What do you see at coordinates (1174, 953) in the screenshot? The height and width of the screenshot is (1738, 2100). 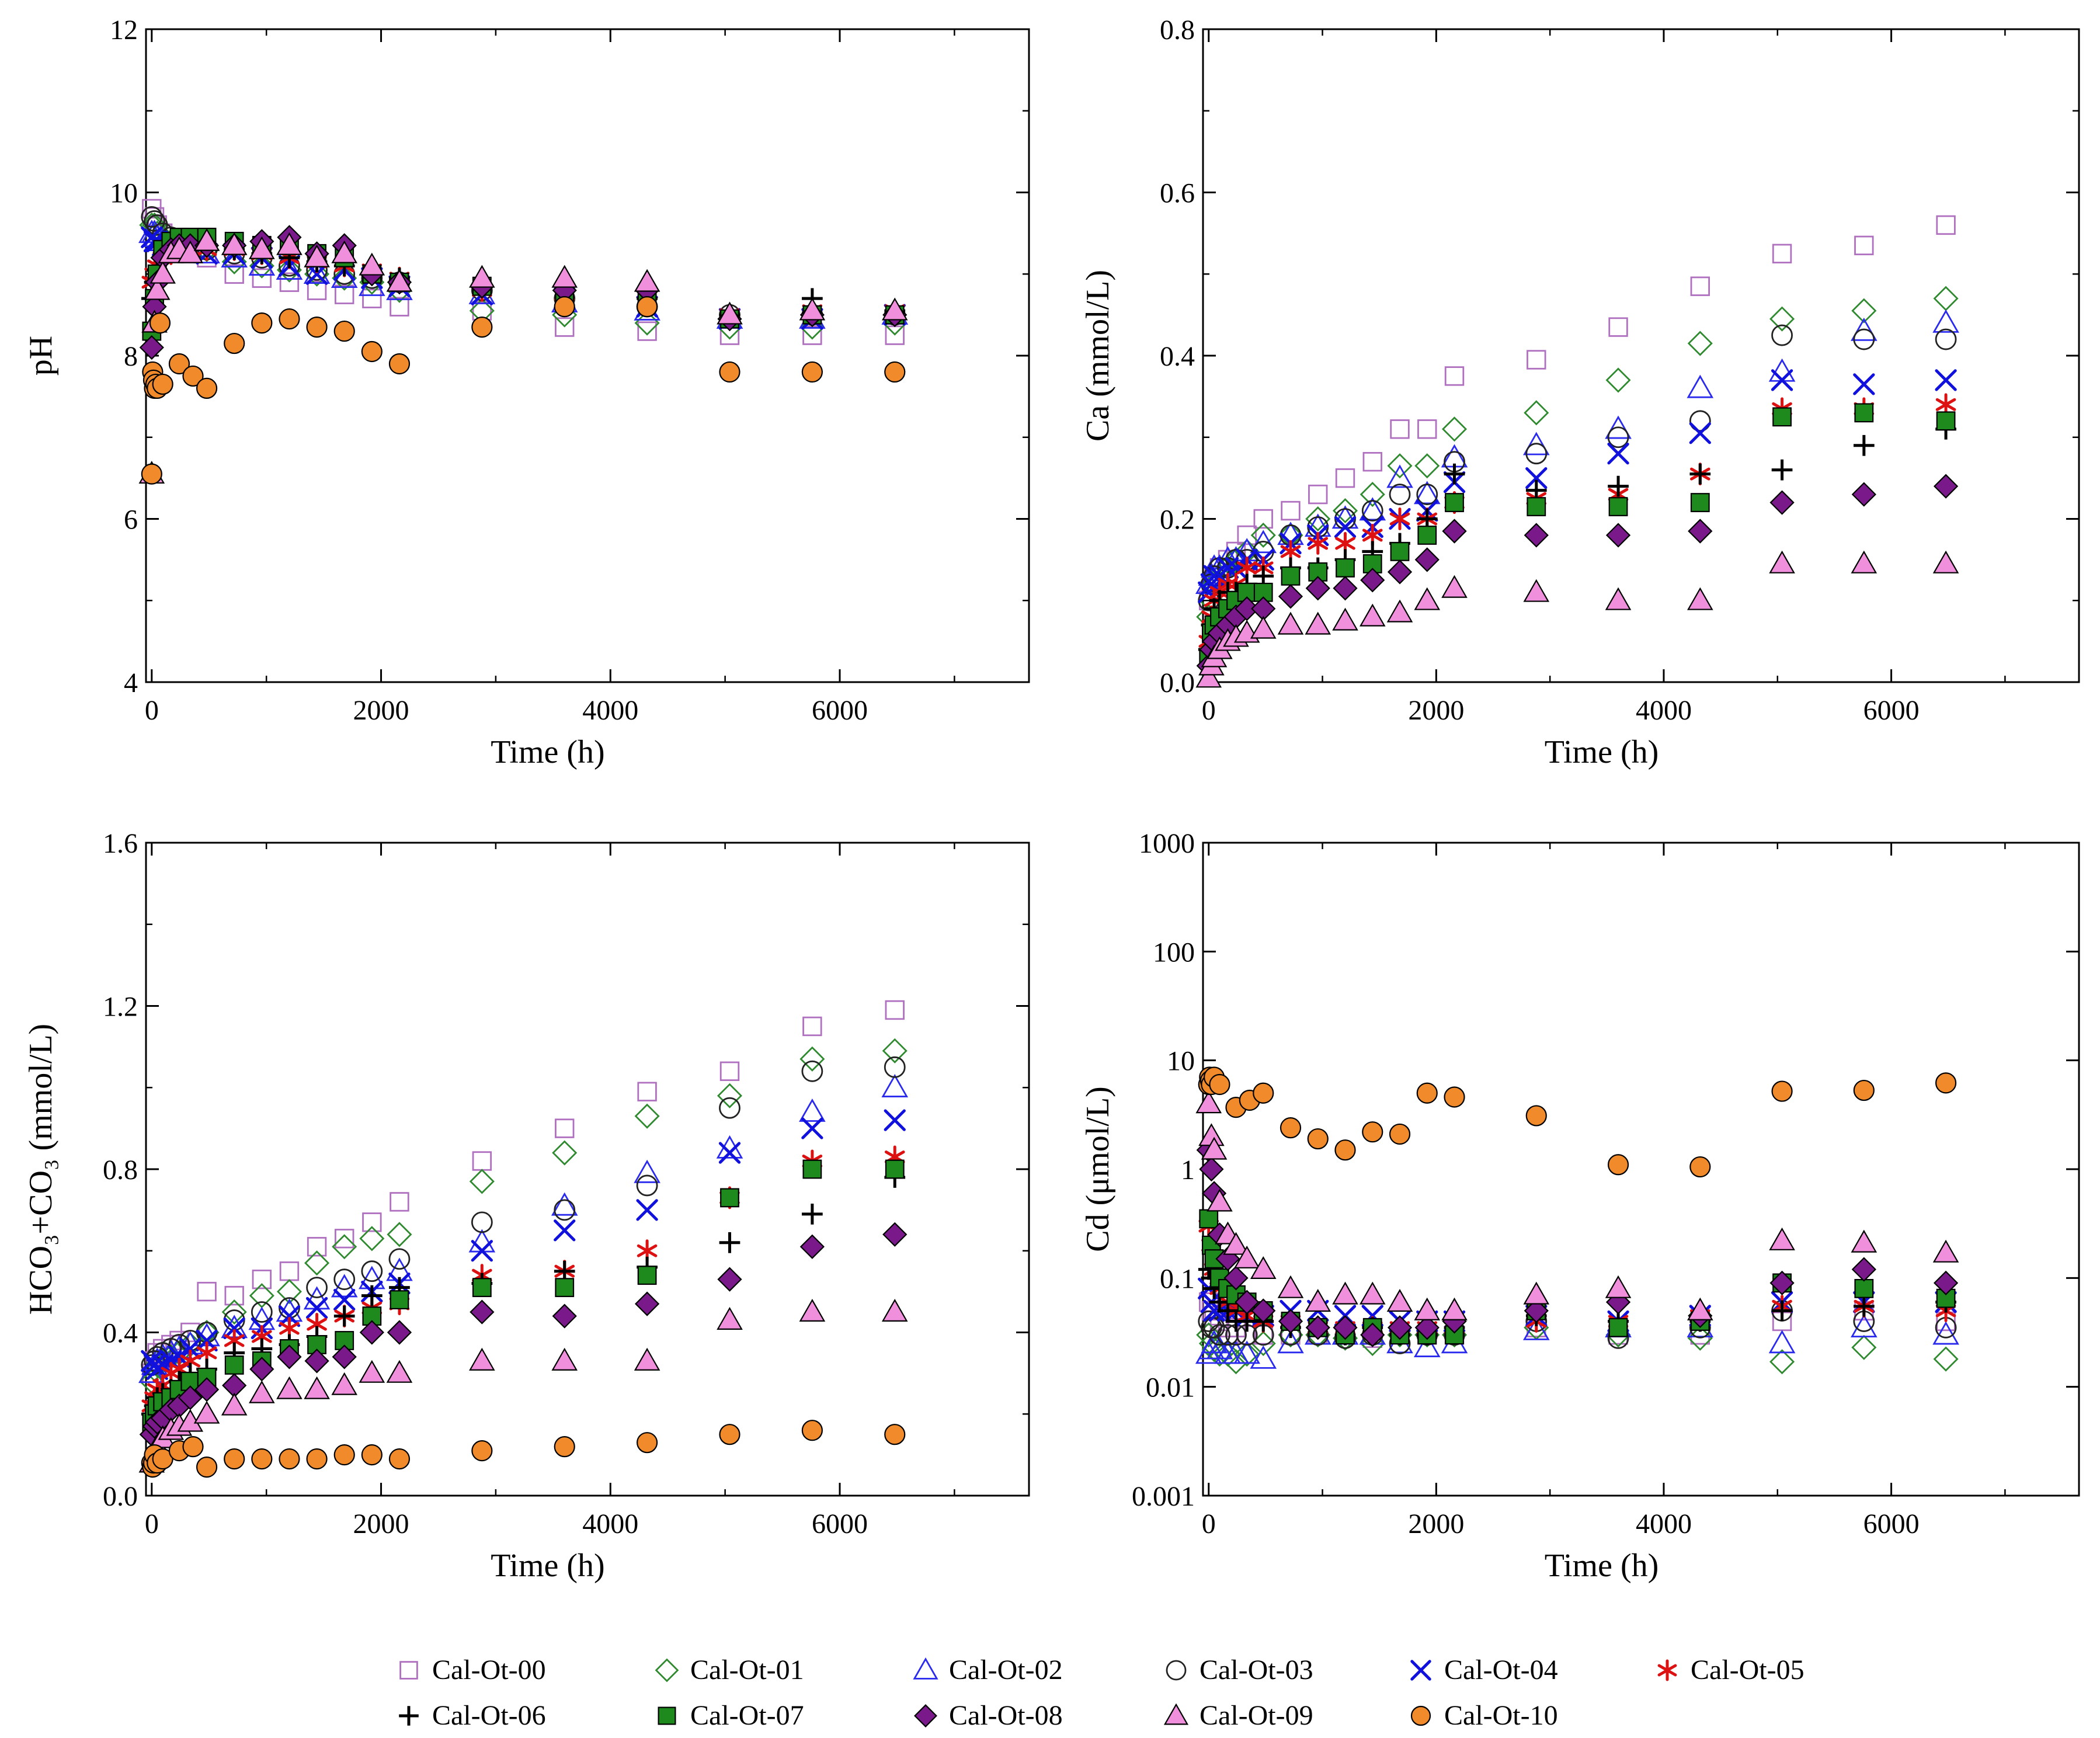 I see `y-tick-label: 100` at bounding box center [1174, 953].